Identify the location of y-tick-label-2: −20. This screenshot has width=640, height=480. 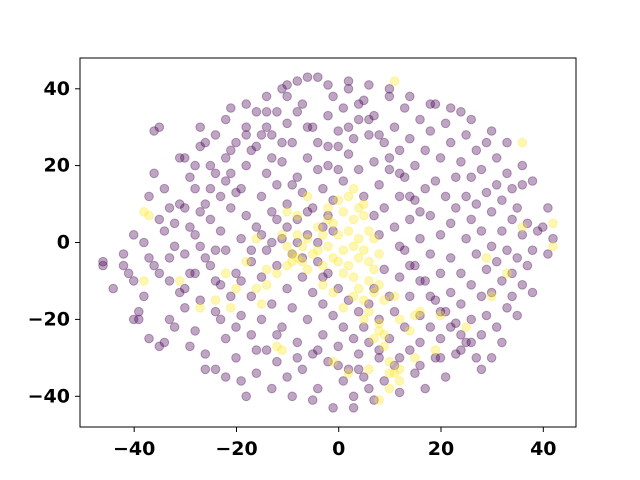
(49, 319).